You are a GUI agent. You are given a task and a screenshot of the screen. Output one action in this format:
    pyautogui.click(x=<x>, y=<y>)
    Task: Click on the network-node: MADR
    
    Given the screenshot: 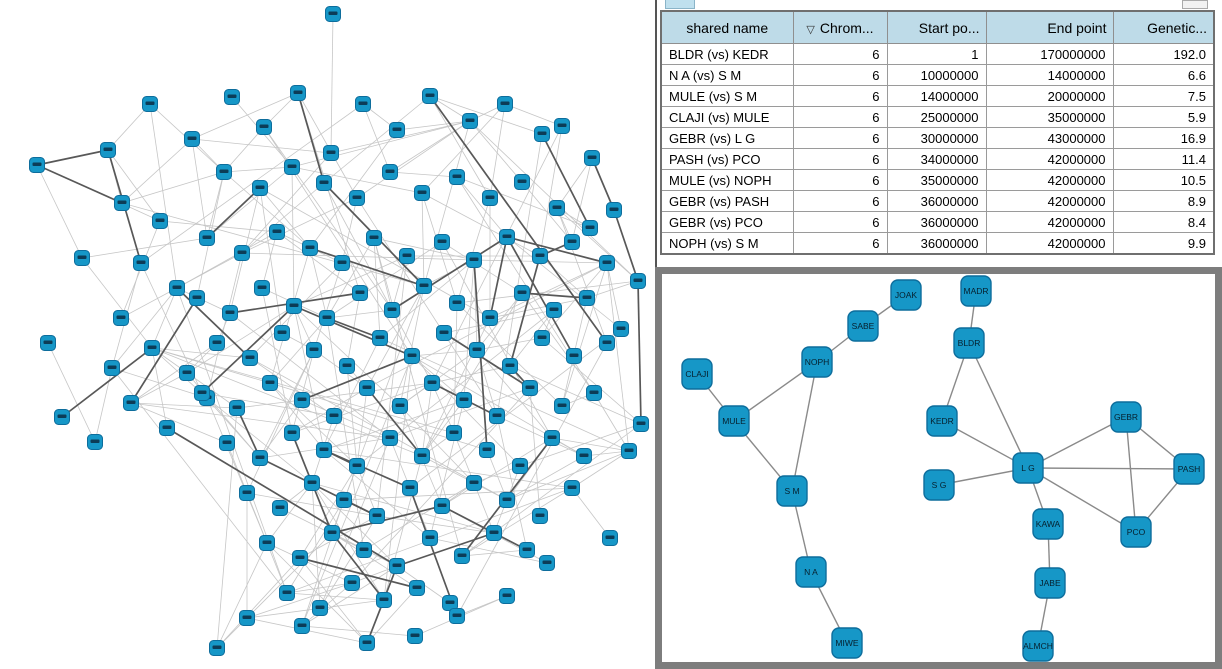 What is the action you would take?
    pyautogui.click(x=976, y=291)
    